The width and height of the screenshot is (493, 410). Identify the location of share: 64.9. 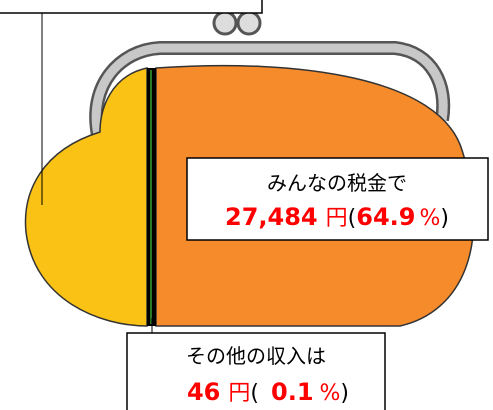
(385, 217).